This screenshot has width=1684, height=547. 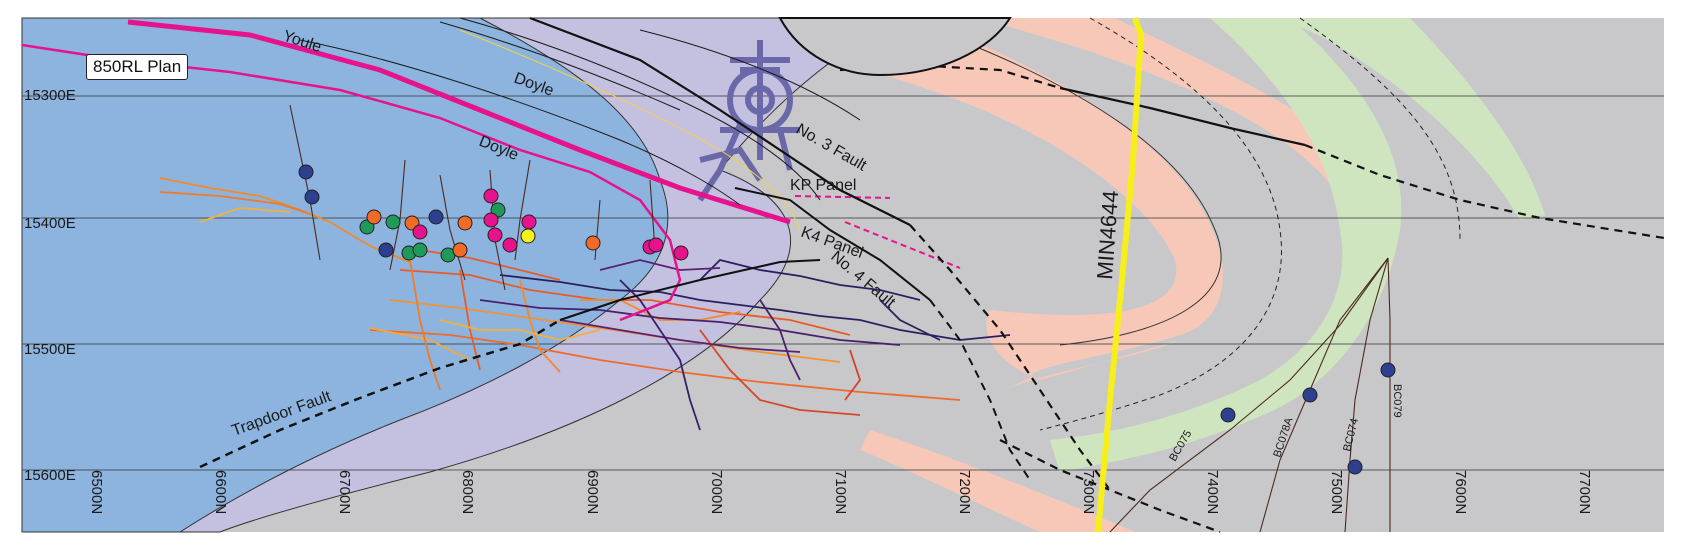 I want to click on northing-label: 15600E, so click(x=50, y=475).